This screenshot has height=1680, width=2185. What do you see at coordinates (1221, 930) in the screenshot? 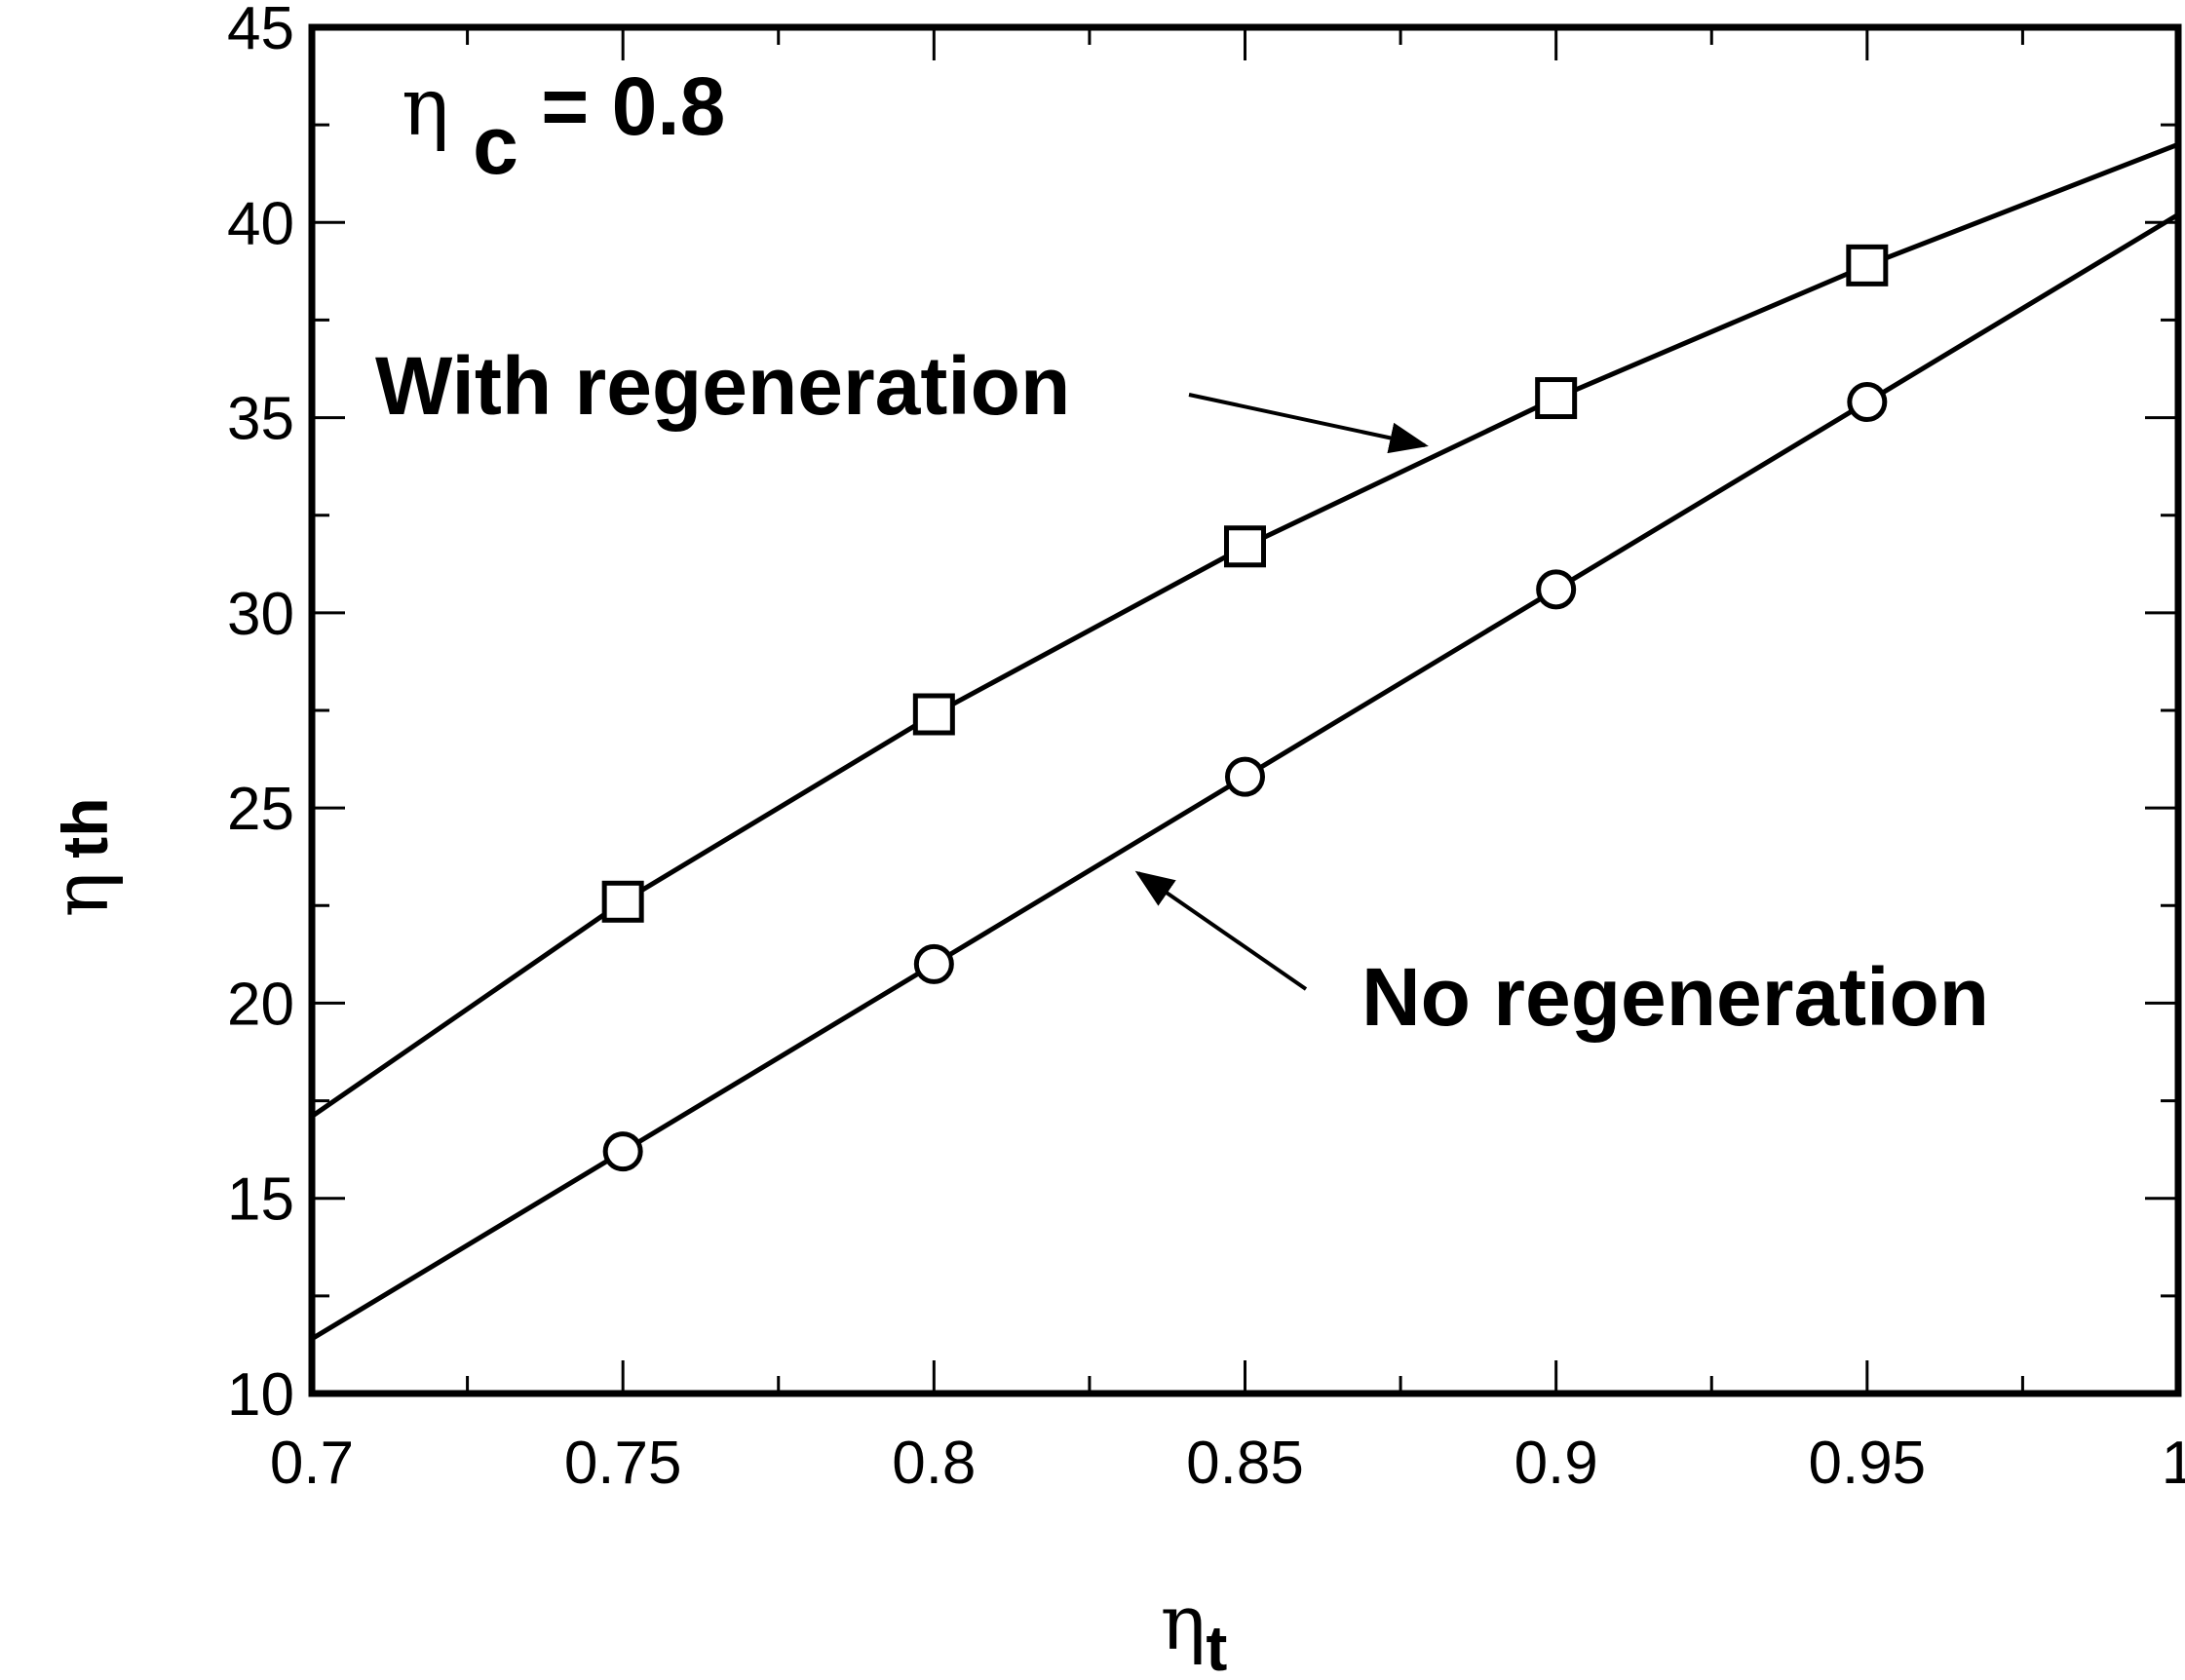
I see `no-regeneration-arrow` at bounding box center [1221, 930].